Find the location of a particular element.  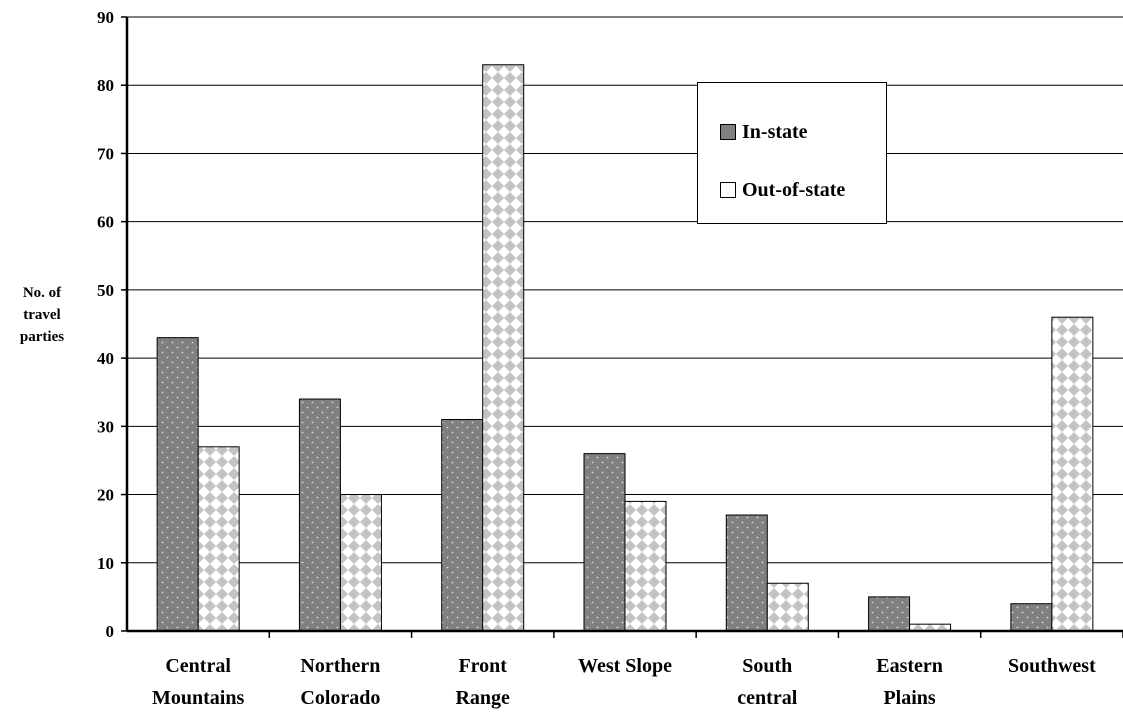

y-tick-label: 90 is located at coordinates (105, 17).